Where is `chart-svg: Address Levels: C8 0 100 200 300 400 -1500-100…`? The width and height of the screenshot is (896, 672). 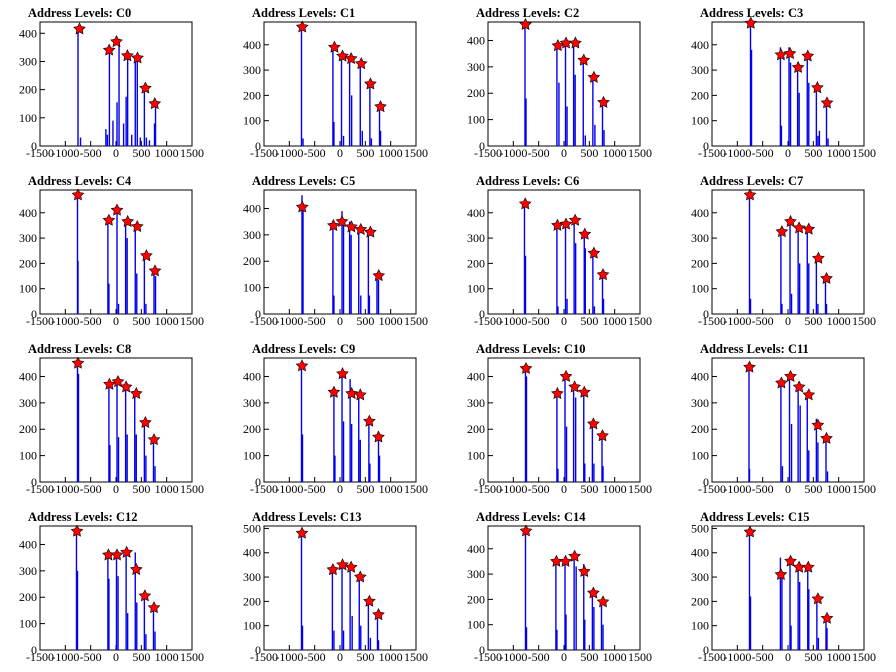 chart-svg: Address Levels: C8 0 100 200 300 400 -1500-100… is located at coordinates (111, 419).